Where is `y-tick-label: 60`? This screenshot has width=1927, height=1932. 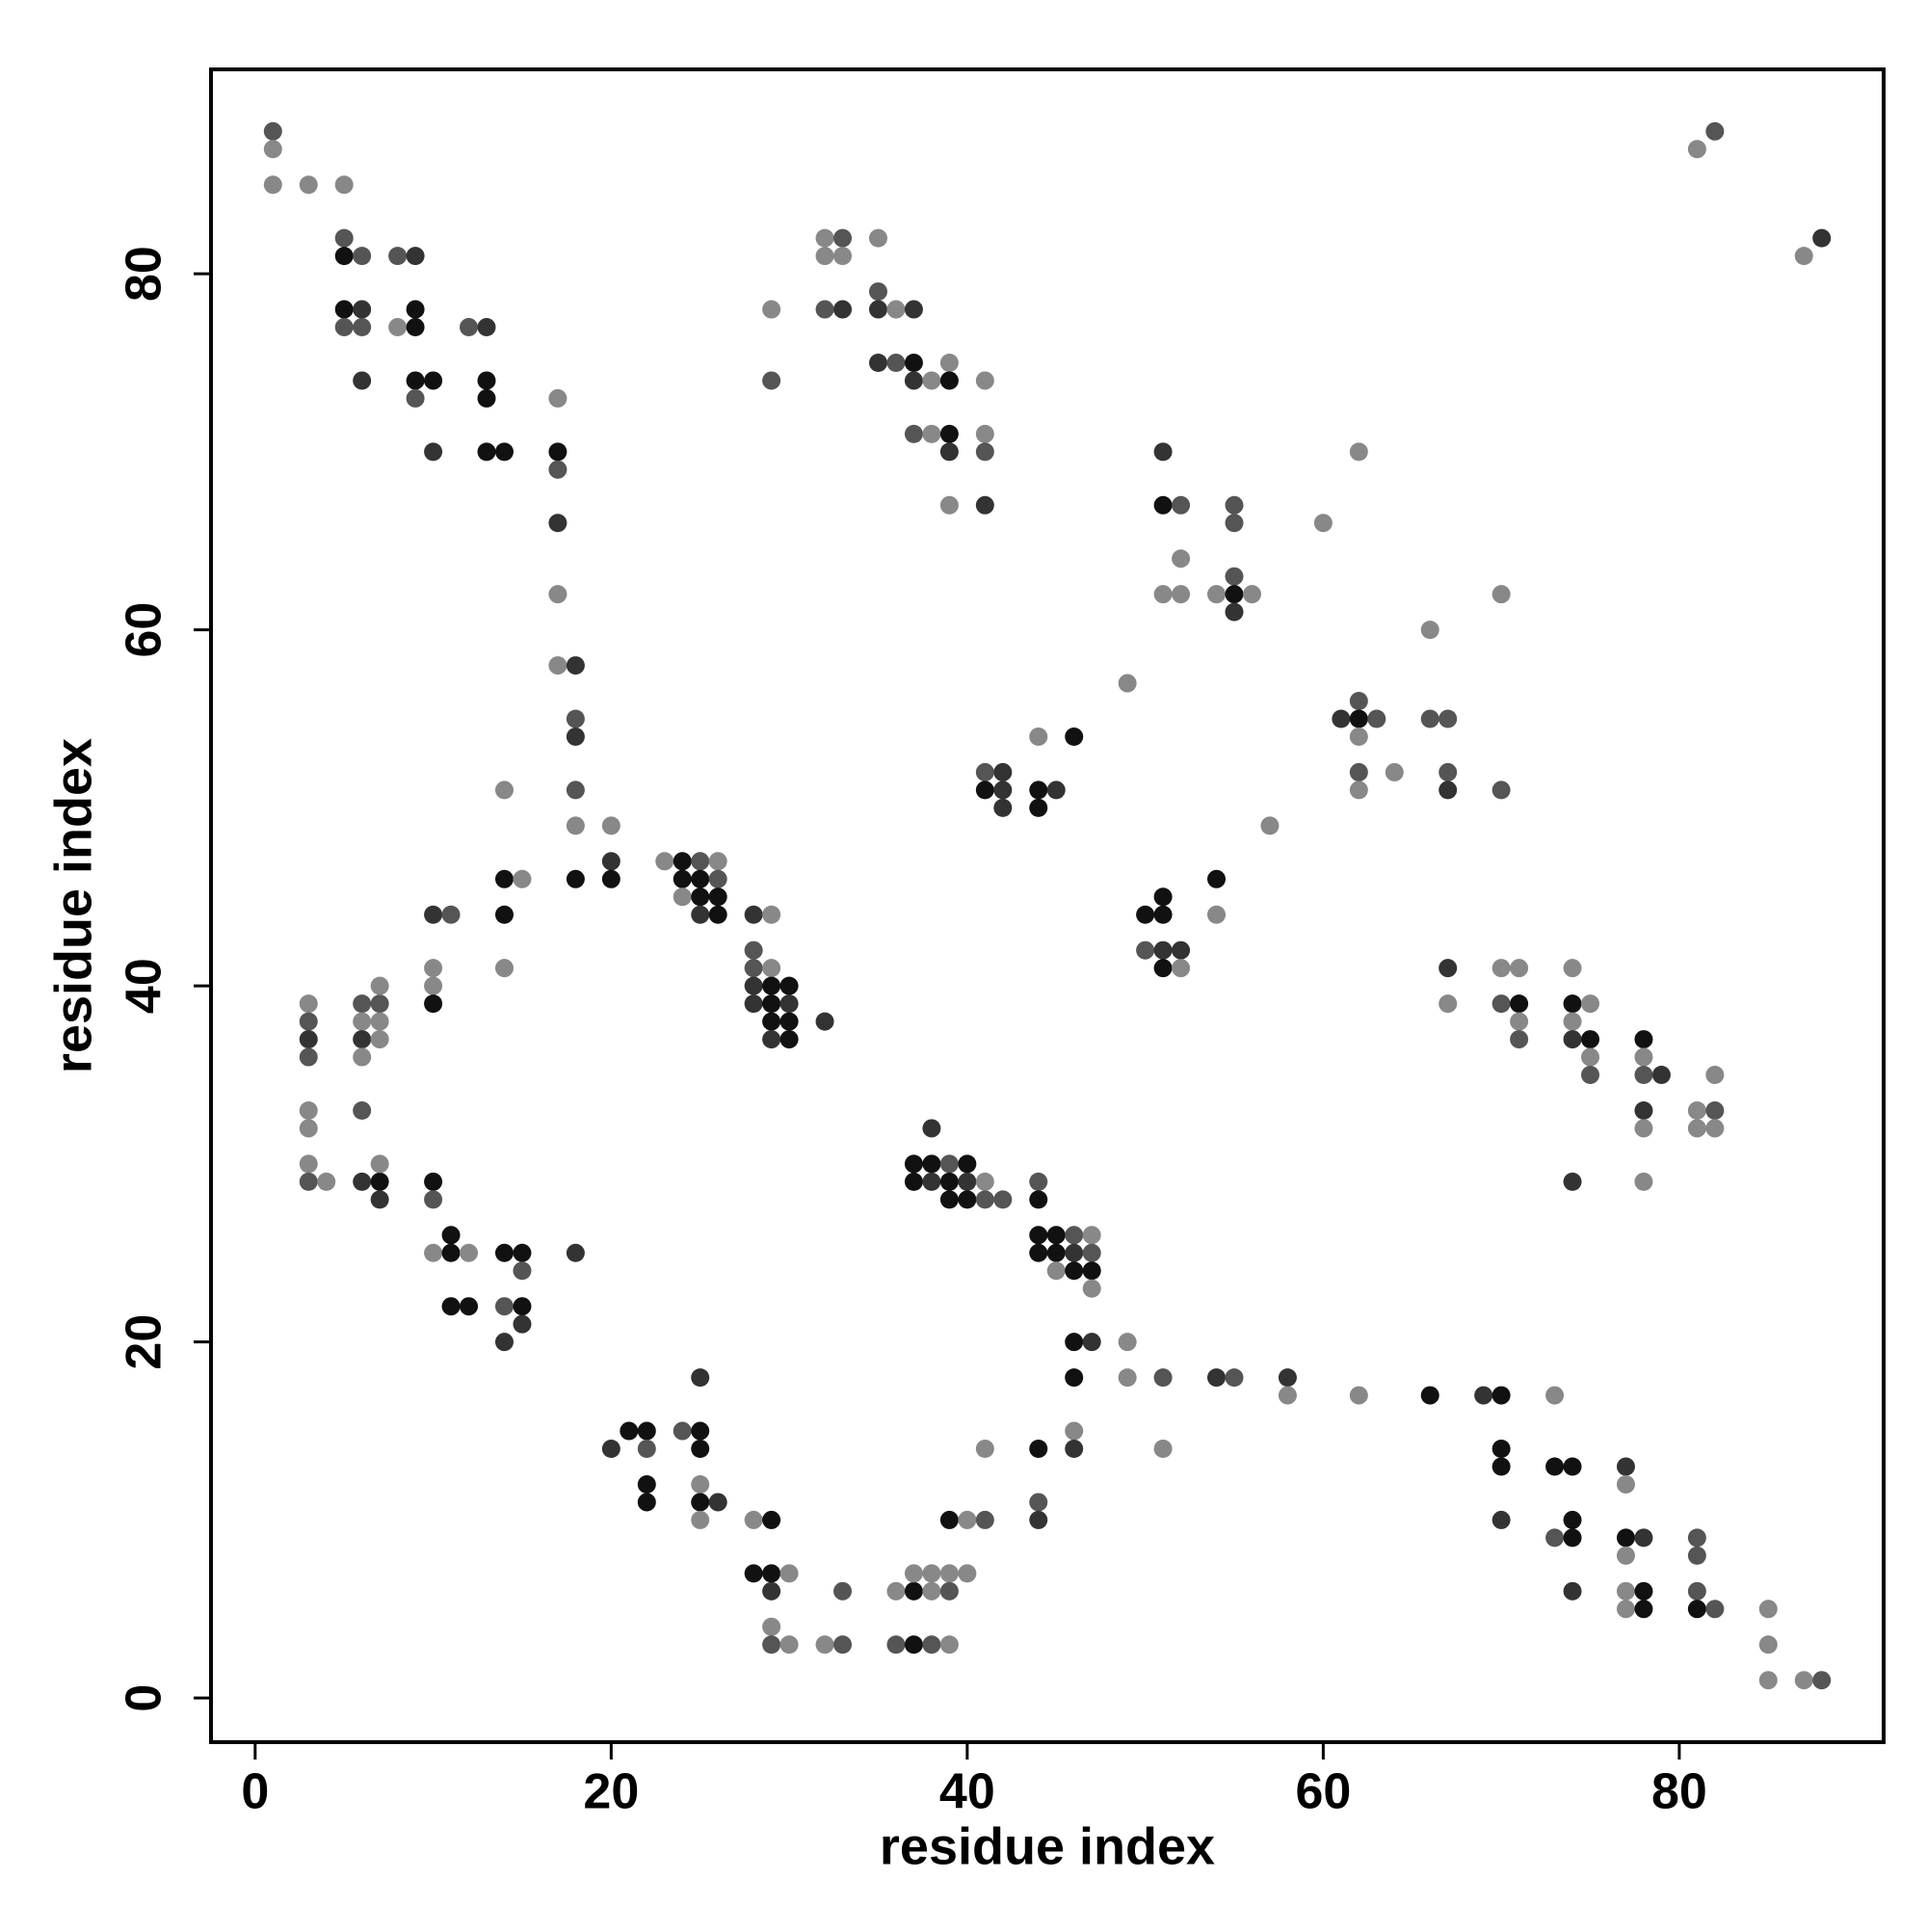 y-tick-label: 60 is located at coordinates (144, 630).